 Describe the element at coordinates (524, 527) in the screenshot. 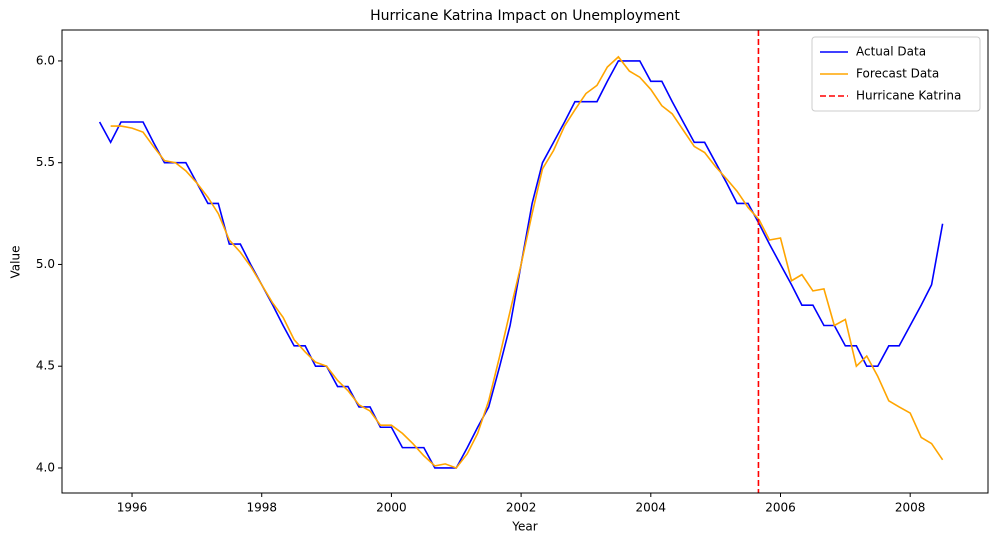

I see `x-axis-label: Year` at that location.